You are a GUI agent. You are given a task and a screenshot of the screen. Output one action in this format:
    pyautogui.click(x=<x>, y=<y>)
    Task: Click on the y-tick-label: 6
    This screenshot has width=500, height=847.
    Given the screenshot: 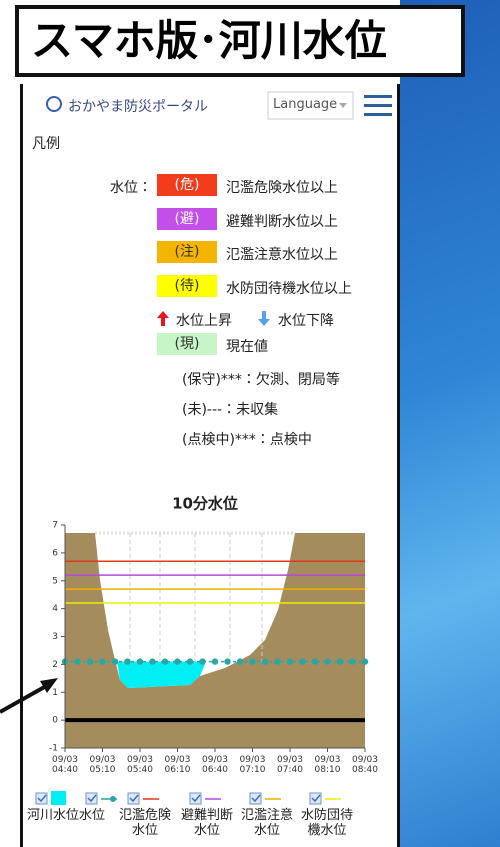 What is the action you would take?
    pyautogui.click(x=55, y=553)
    